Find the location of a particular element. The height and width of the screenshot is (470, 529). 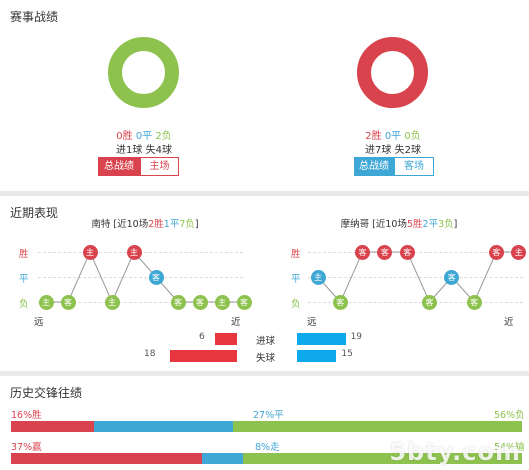

right-form-prefix: [近10场 is located at coordinates (388, 224).